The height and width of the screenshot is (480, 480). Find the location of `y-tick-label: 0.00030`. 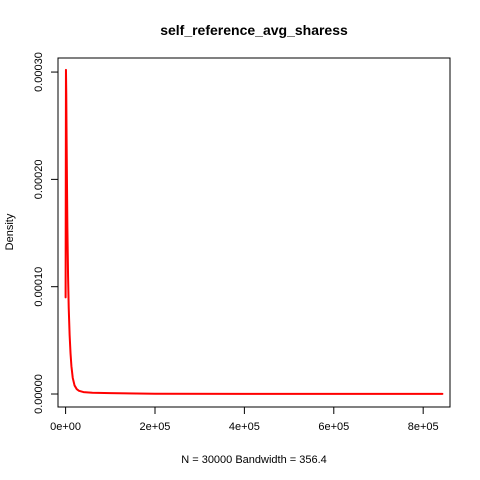

y-tick-label: 0.00030 is located at coordinates (39, 72).